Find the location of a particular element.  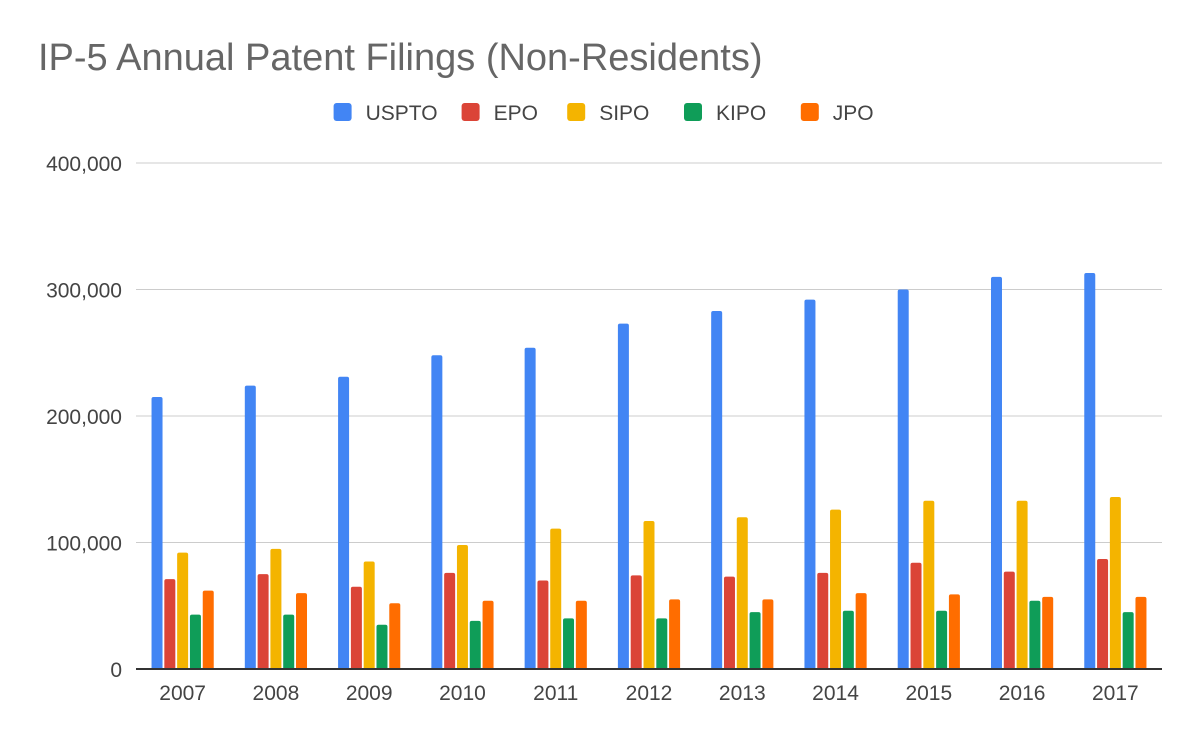

legend-label-jpo: JPO is located at coordinates (853, 113).